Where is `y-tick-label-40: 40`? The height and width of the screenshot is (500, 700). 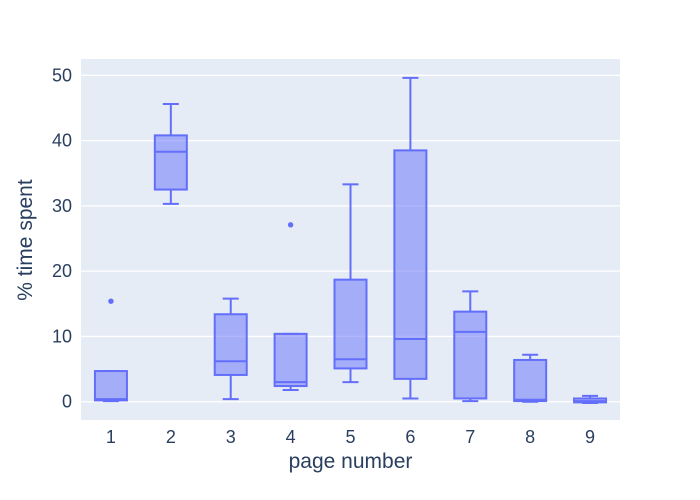 y-tick-label-40: 40 is located at coordinates (62, 141).